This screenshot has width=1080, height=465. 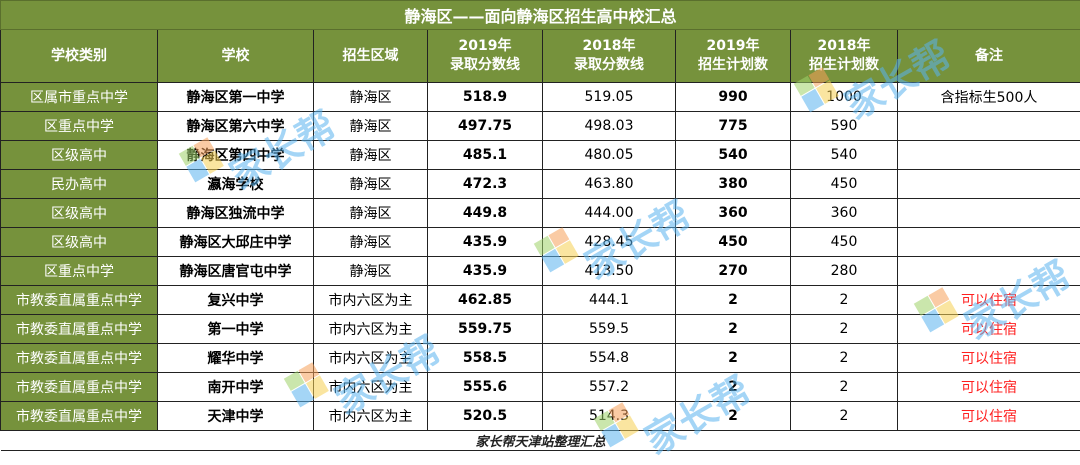 I want to click on cell-plan-2018: 1000, so click(x=844, y=97).